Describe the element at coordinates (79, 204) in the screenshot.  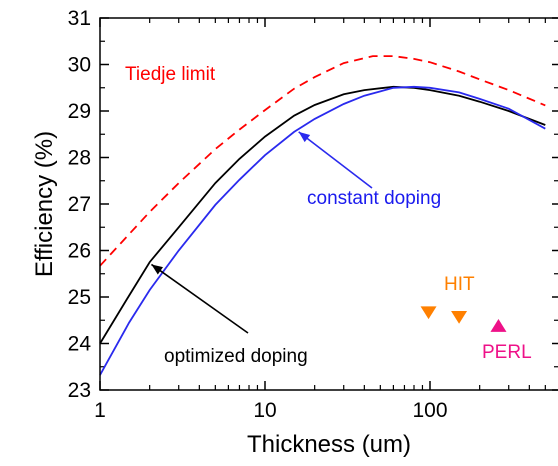
I see `y-tick-label: 27` at that location.